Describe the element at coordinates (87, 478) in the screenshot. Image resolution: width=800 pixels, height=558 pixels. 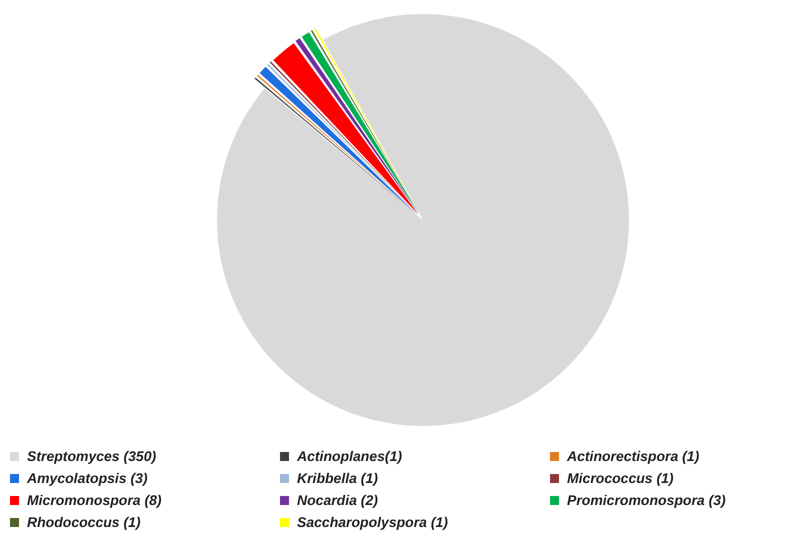
I see `legend-label: Amycolatopsis (3)` at that location.